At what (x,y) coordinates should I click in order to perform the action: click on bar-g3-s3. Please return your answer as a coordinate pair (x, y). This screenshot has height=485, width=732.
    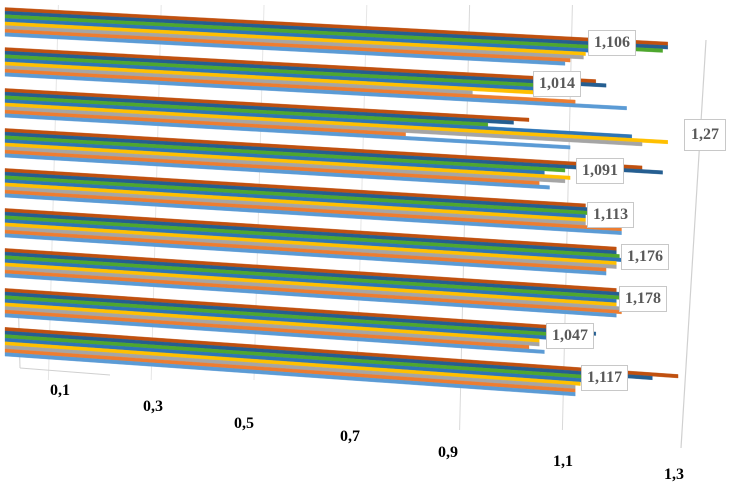
    Looking at the image, I should click on (323, 126).